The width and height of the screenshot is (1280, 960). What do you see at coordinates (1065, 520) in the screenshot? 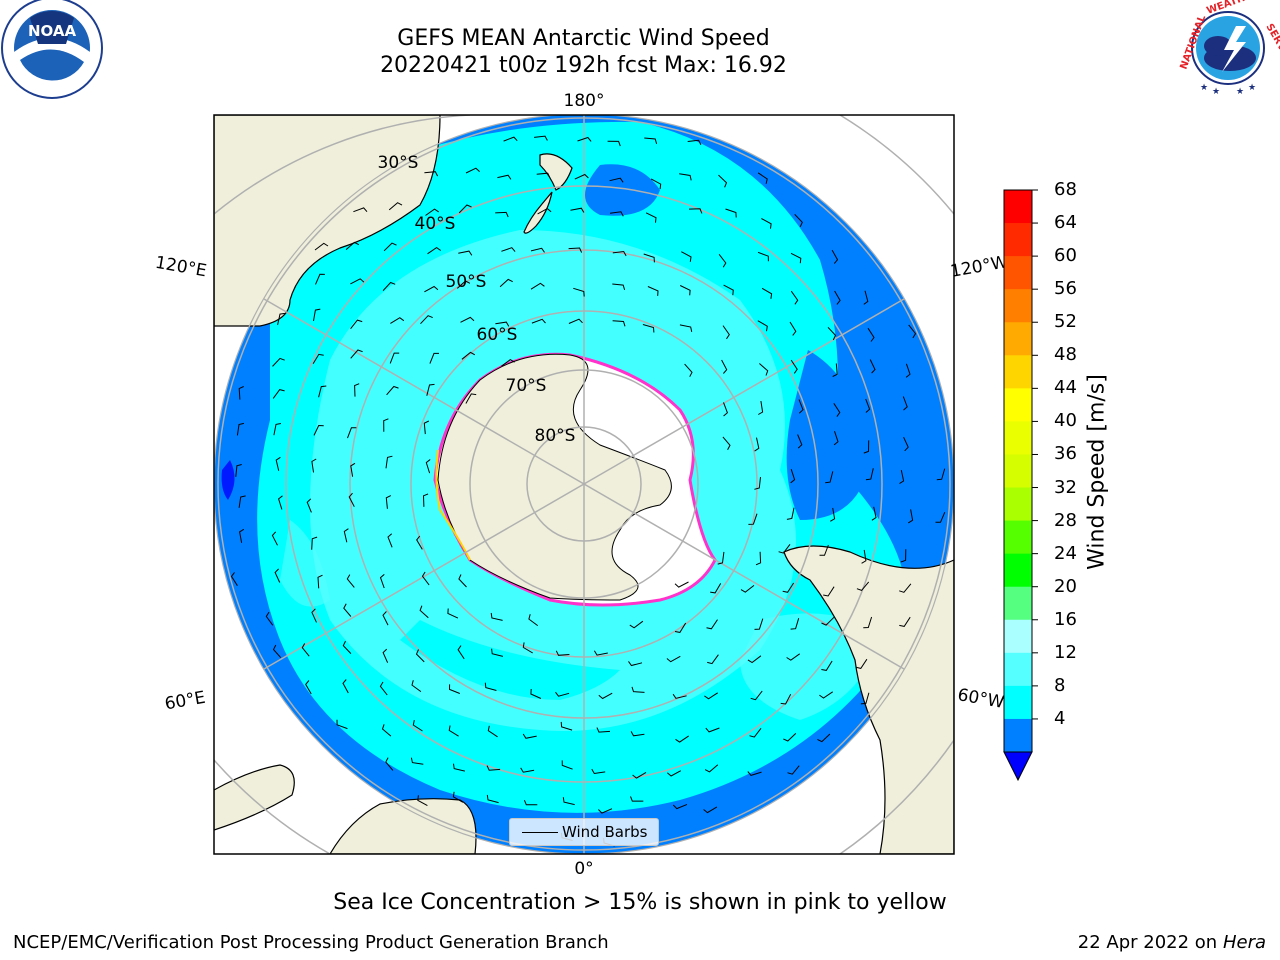
I see `colorbar-tick-label: 28` at bounding box center [1065, 520].